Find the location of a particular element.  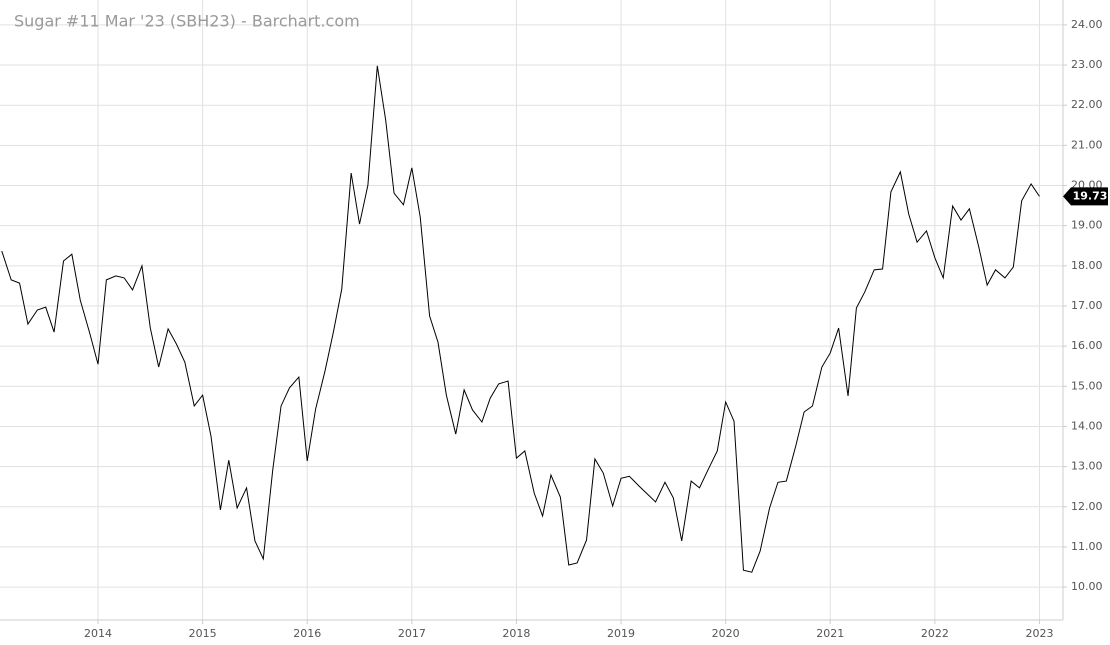

y-tick-label: 11.00 is located at coordinates (1087, 546).